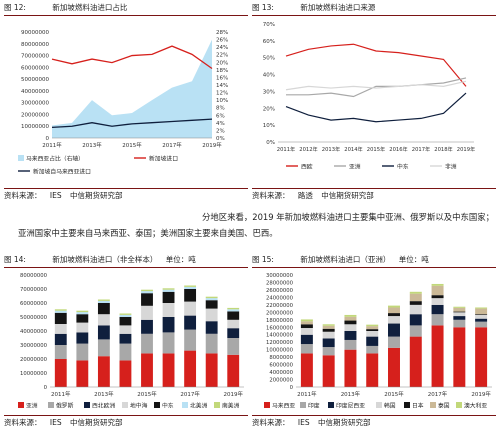  Describe the element at coordinates (222, 48) in the screenshot. I see `y2-tick-label: 24%` at that location.